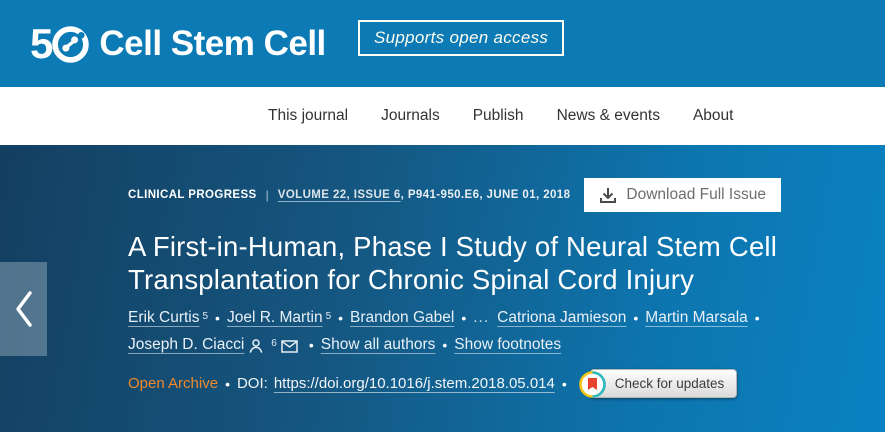  What do you see at coordinates (592, 384) in the screenshot?
I see `crossmark-icon` at bounding box center [592, 384].